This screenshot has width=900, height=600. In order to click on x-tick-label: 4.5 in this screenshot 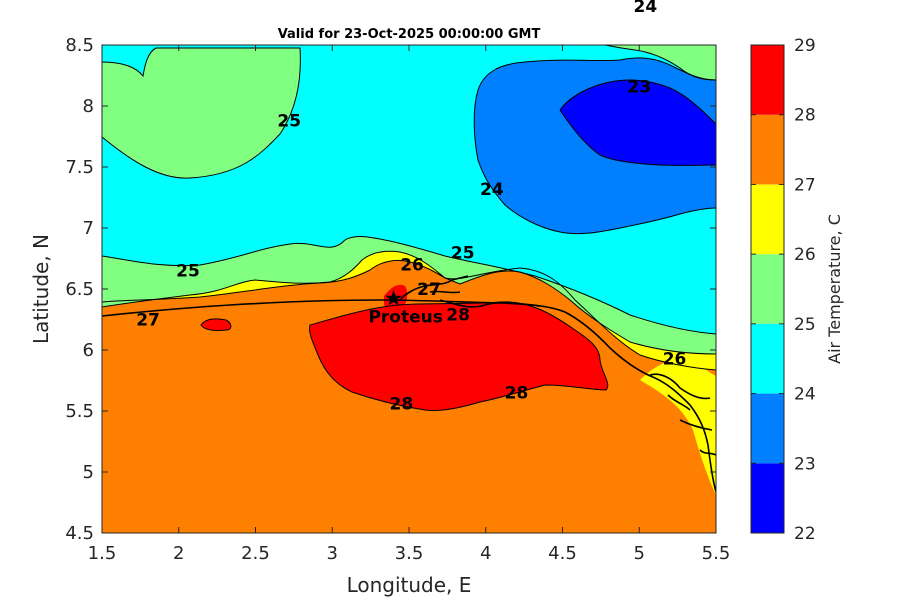, I will do `click(562, 553)`.